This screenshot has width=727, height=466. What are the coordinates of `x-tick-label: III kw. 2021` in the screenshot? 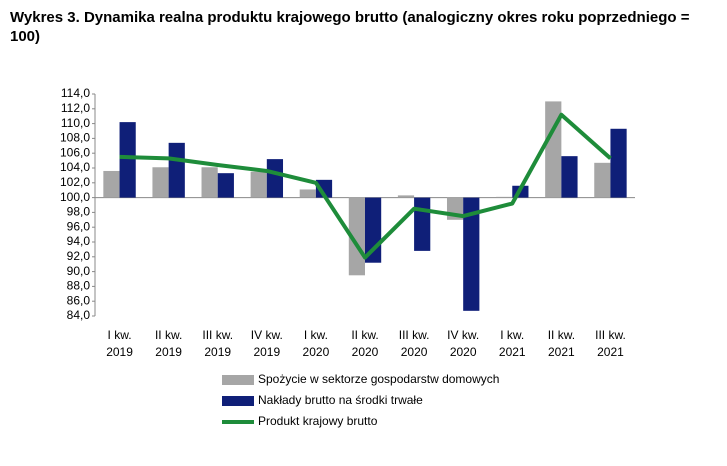 It's located at (610, 343).